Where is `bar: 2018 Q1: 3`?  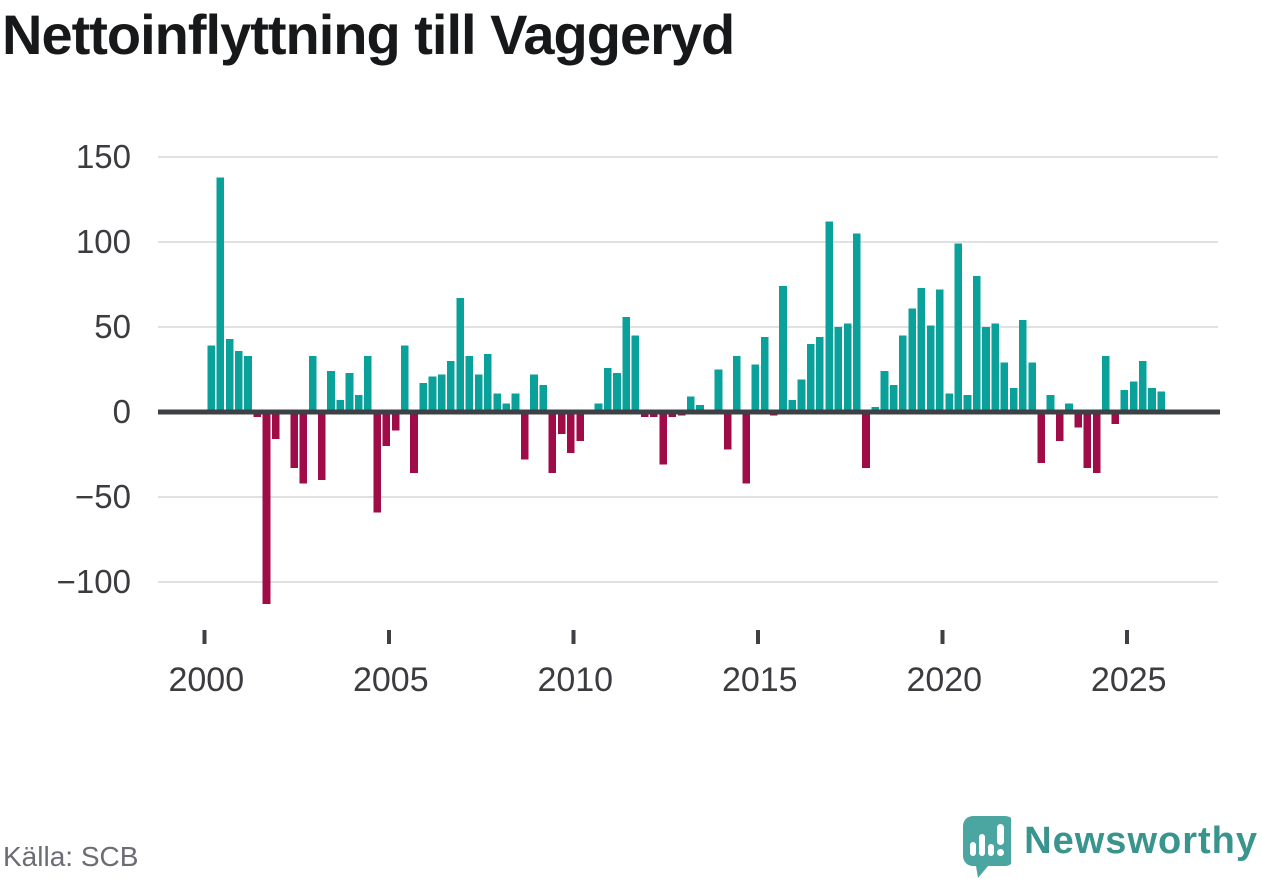
bar: 2018 Q1: 3 is located at coordinates (875, 409).